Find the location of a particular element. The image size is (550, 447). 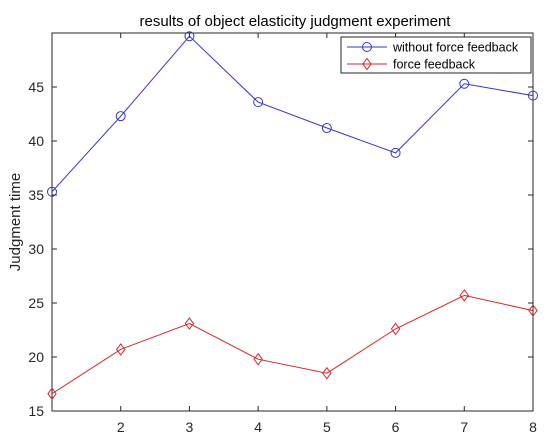

y-tick-label: 40 is located at coordinates (36, 141).